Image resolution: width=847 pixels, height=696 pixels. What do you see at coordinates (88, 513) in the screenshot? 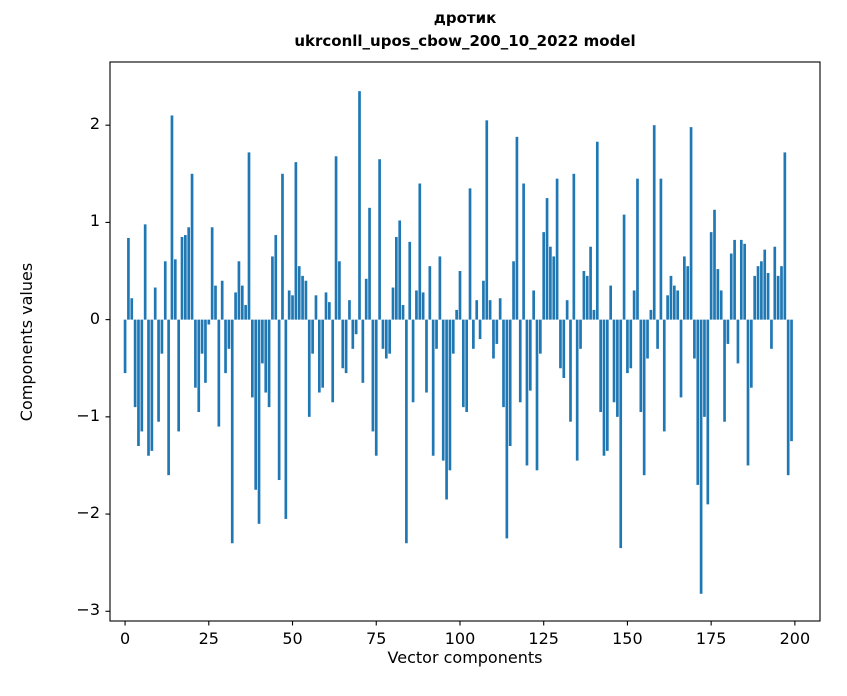
I see `y-tick-label: −2` at bounding box center [88, 513].